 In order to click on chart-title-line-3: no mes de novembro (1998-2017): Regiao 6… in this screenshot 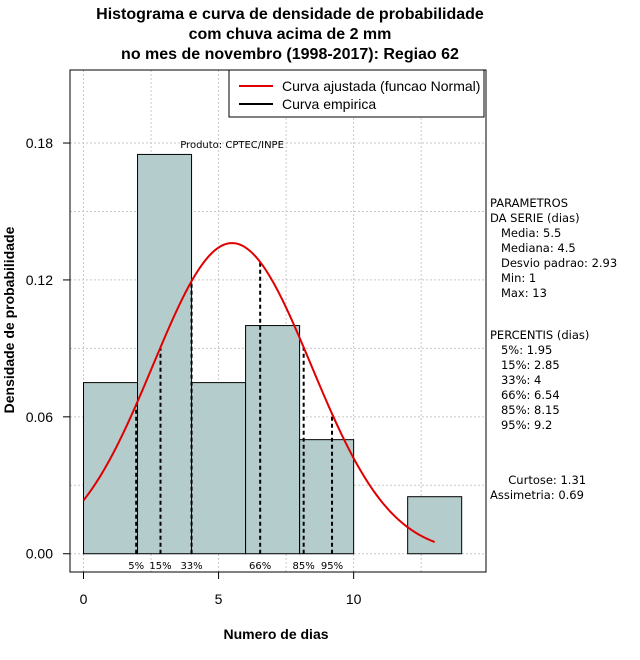, I will do `click(290, 54)`.